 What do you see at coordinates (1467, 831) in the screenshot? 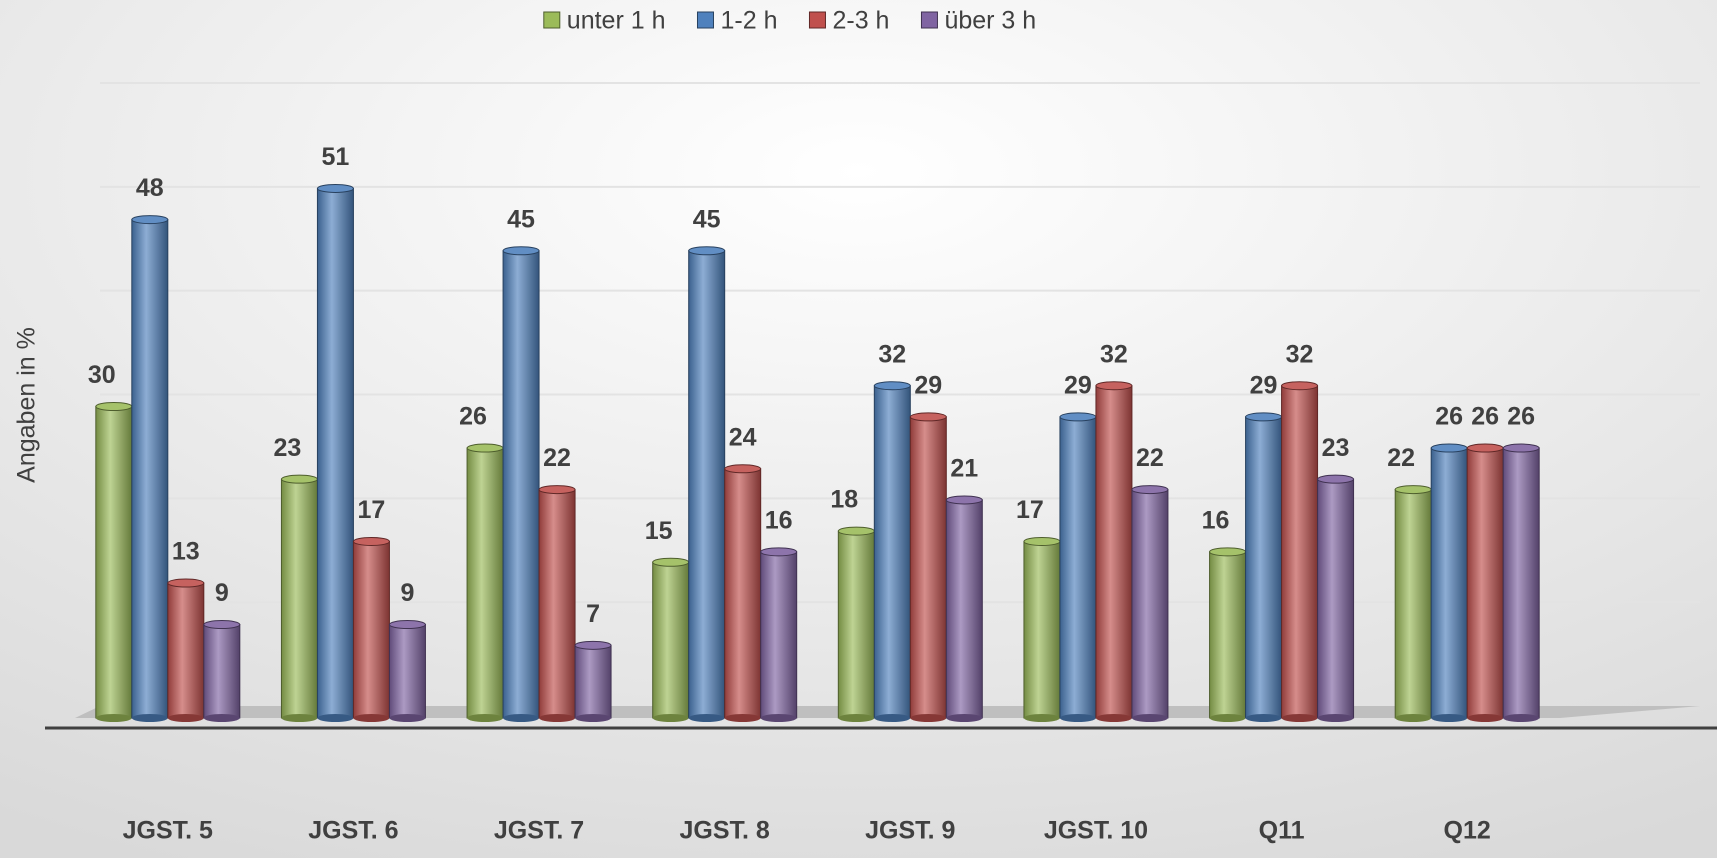
I see `x-tick-label: Q12` at bounding box center [1467, 831].